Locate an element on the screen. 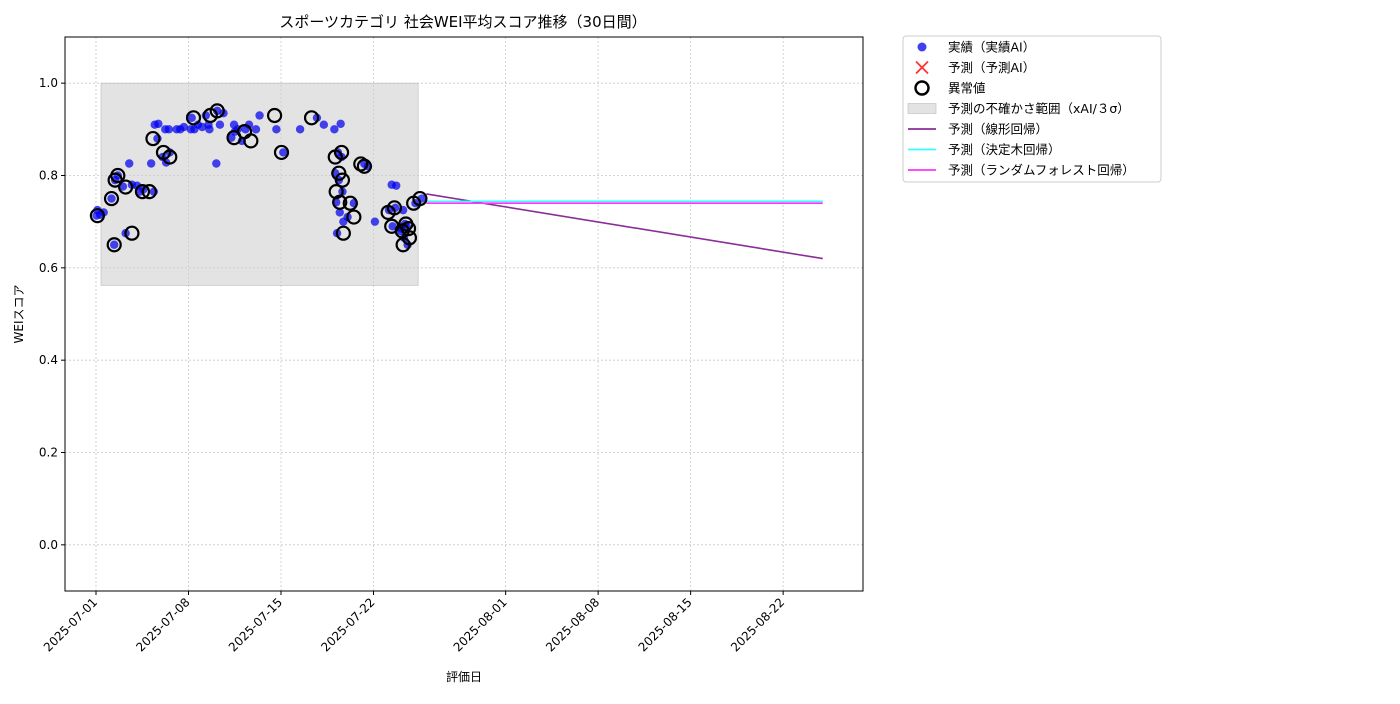 This screenshot has width=1400, height=704. legend-label: 実績（実績AI） is located at coordinates (991, 47).